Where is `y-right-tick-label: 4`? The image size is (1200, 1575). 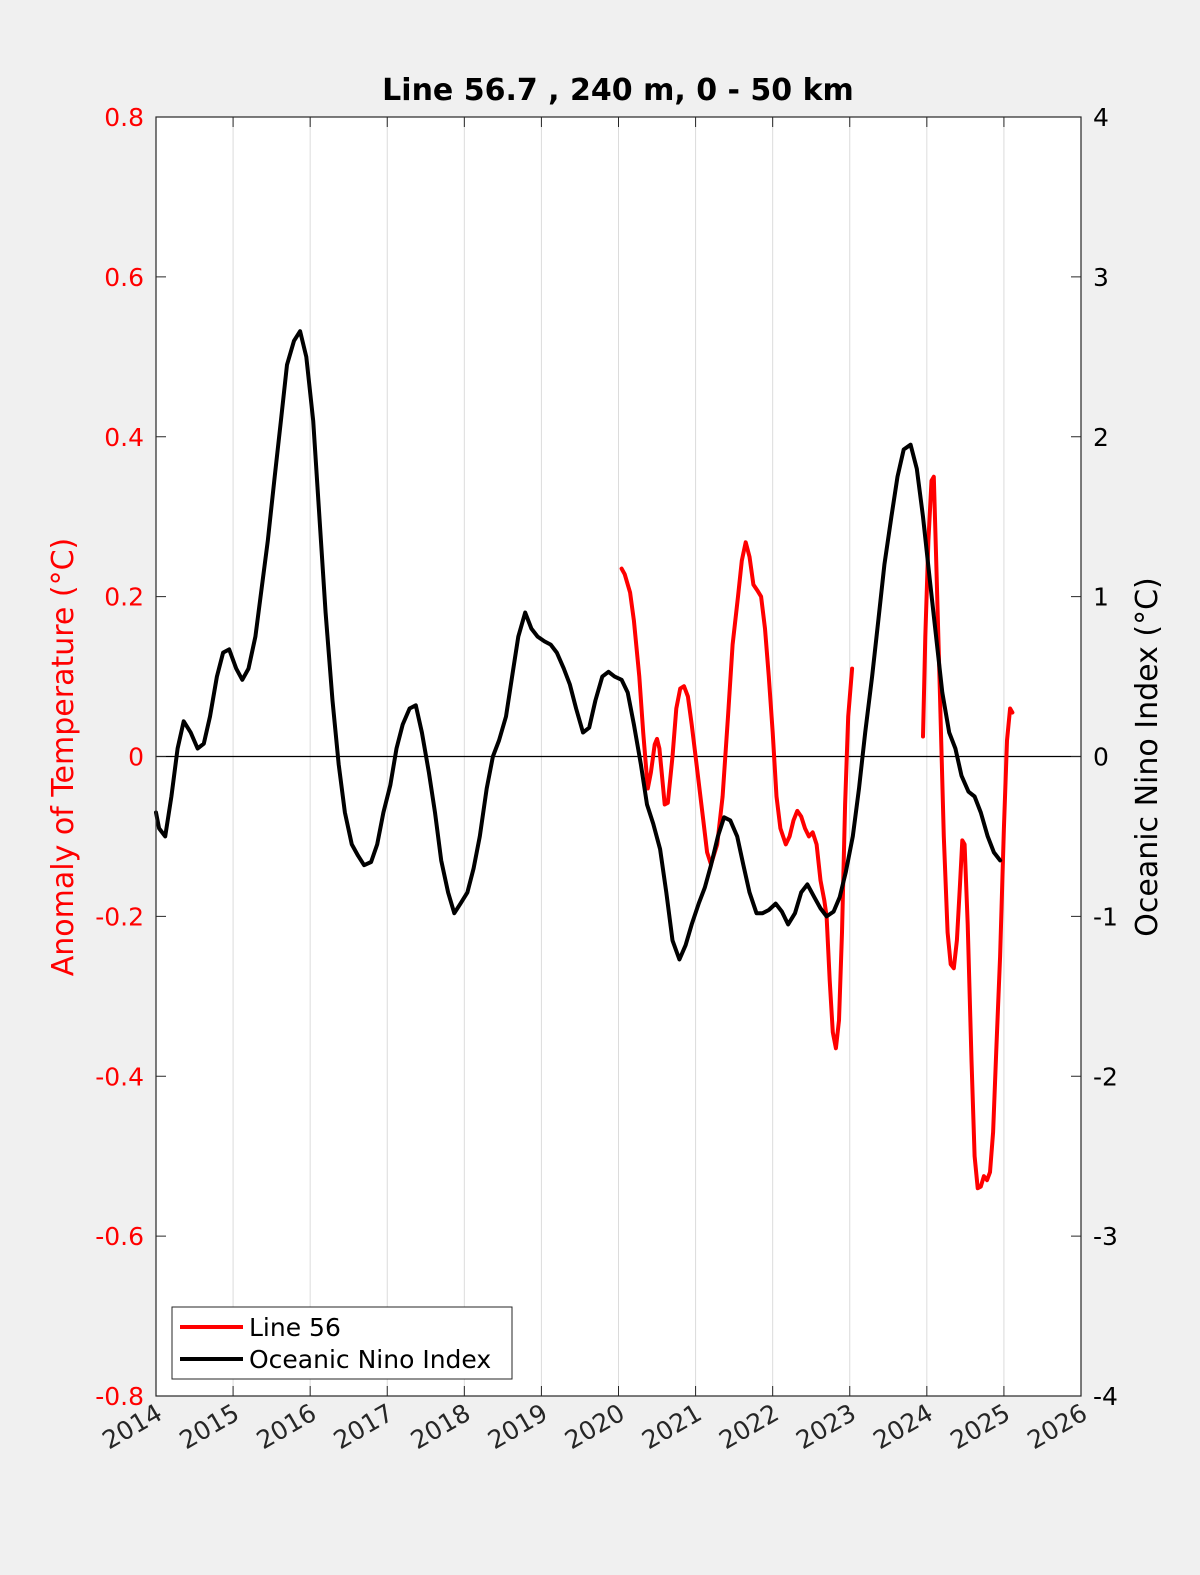 y-right-tick-label: 4 is located at coordinates (1101, 117).